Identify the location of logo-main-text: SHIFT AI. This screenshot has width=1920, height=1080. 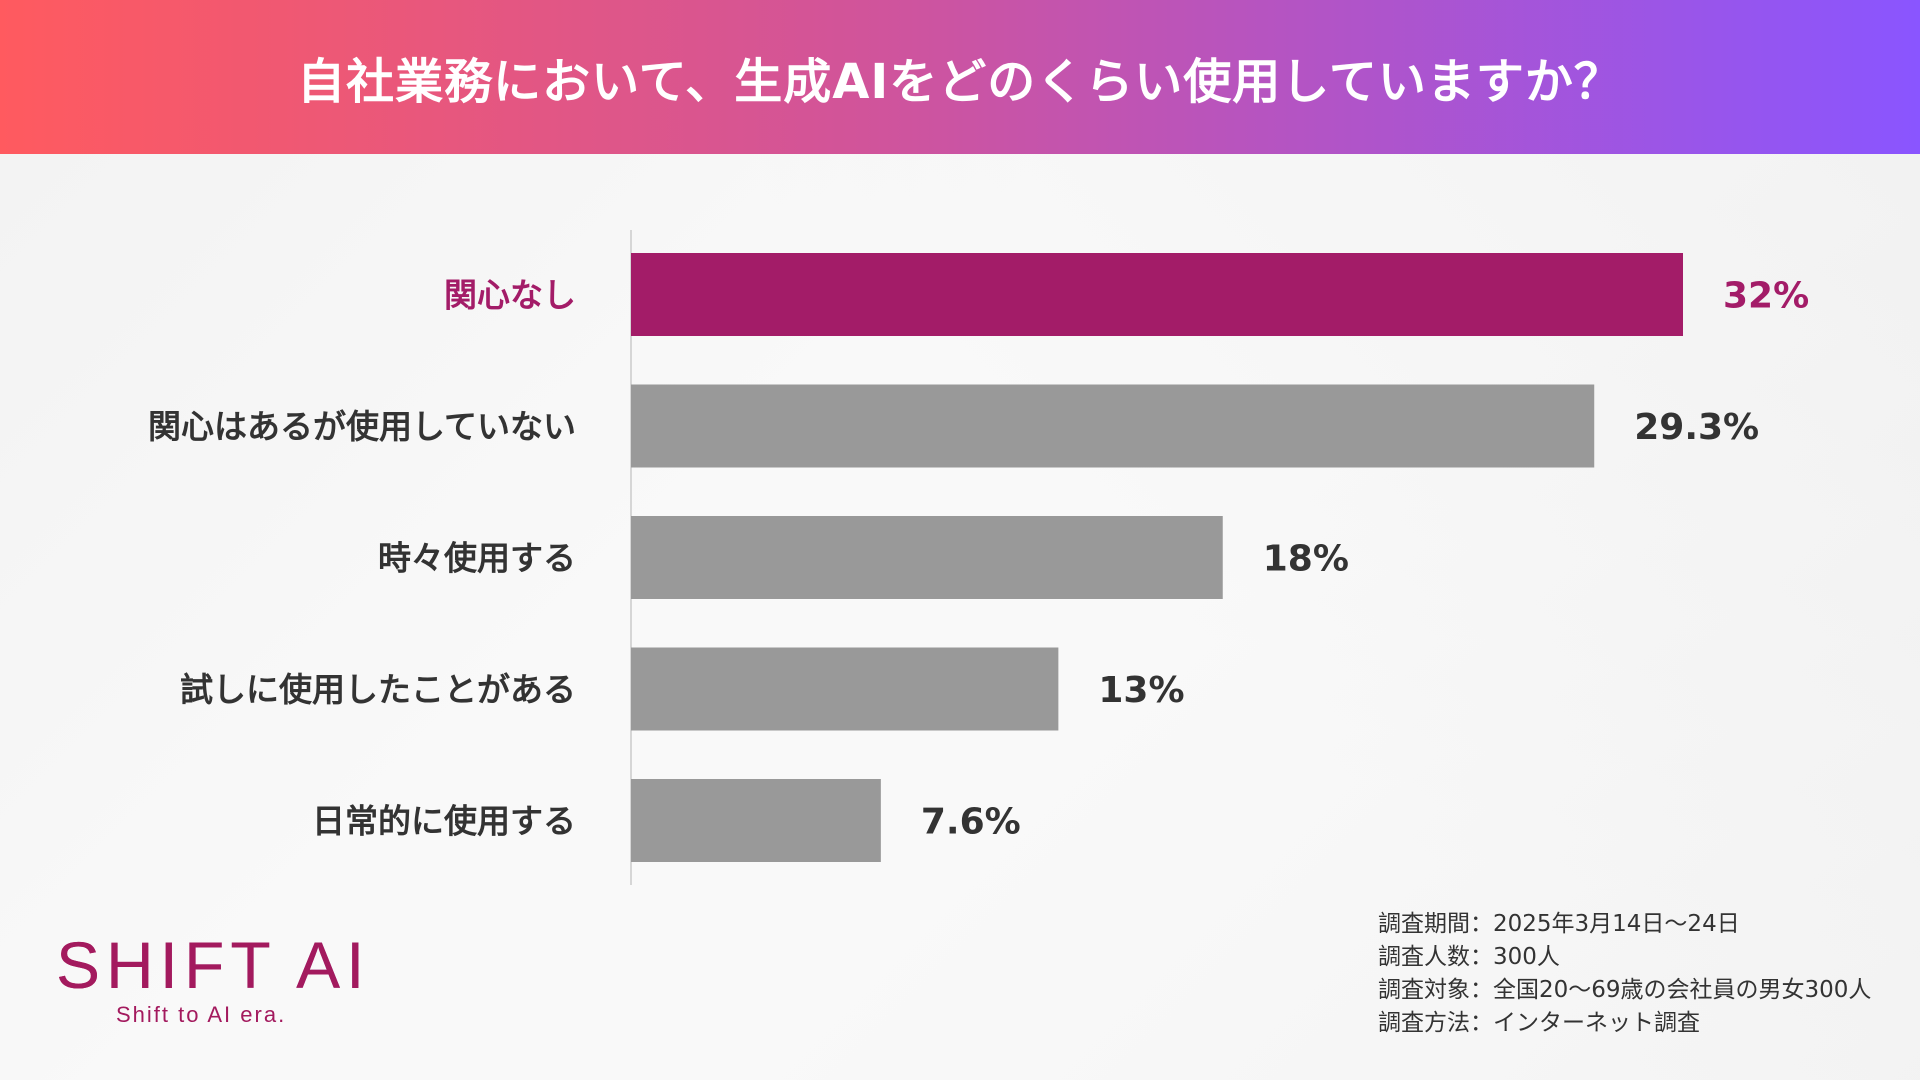
(213, 965).